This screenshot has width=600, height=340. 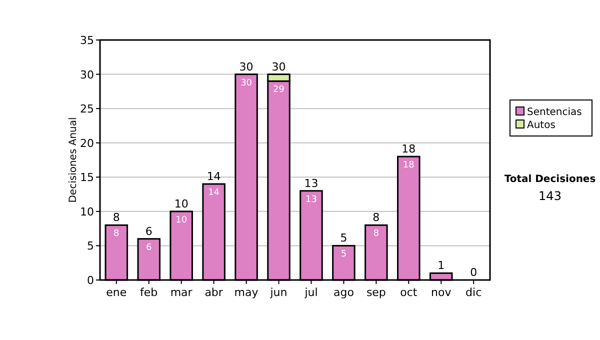 What do you see at coordinates (87, 75) in the screenshot?
I see `y-tick-label: 30` at bounding box center [87, 75].